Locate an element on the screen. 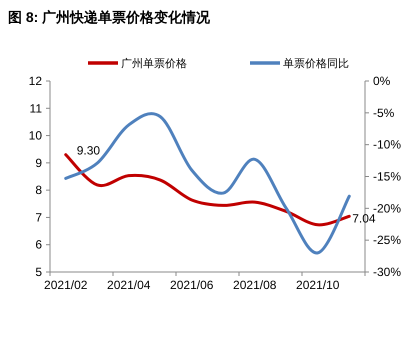  data-label: 7.04 is located at coordinates (364, 218).